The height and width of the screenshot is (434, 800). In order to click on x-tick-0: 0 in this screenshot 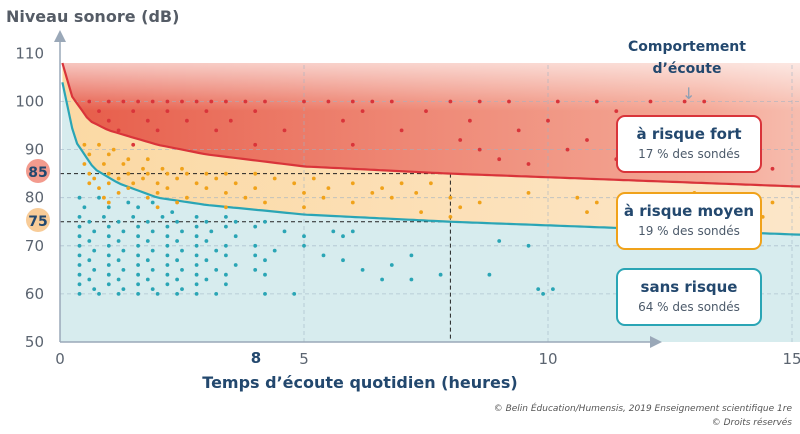, I will do `click(60, 359)`.